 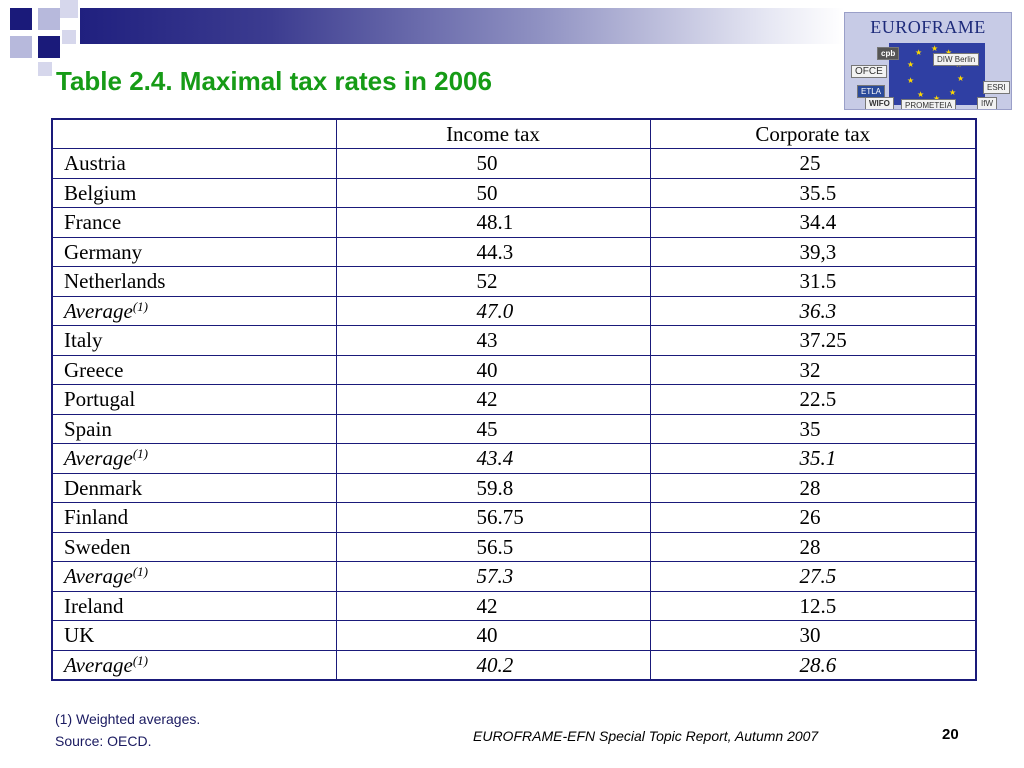 What do you see at coordinates (194, 192) in the screenshot?
I see `country-cell: Belgium` at bounding box center [194, 192].